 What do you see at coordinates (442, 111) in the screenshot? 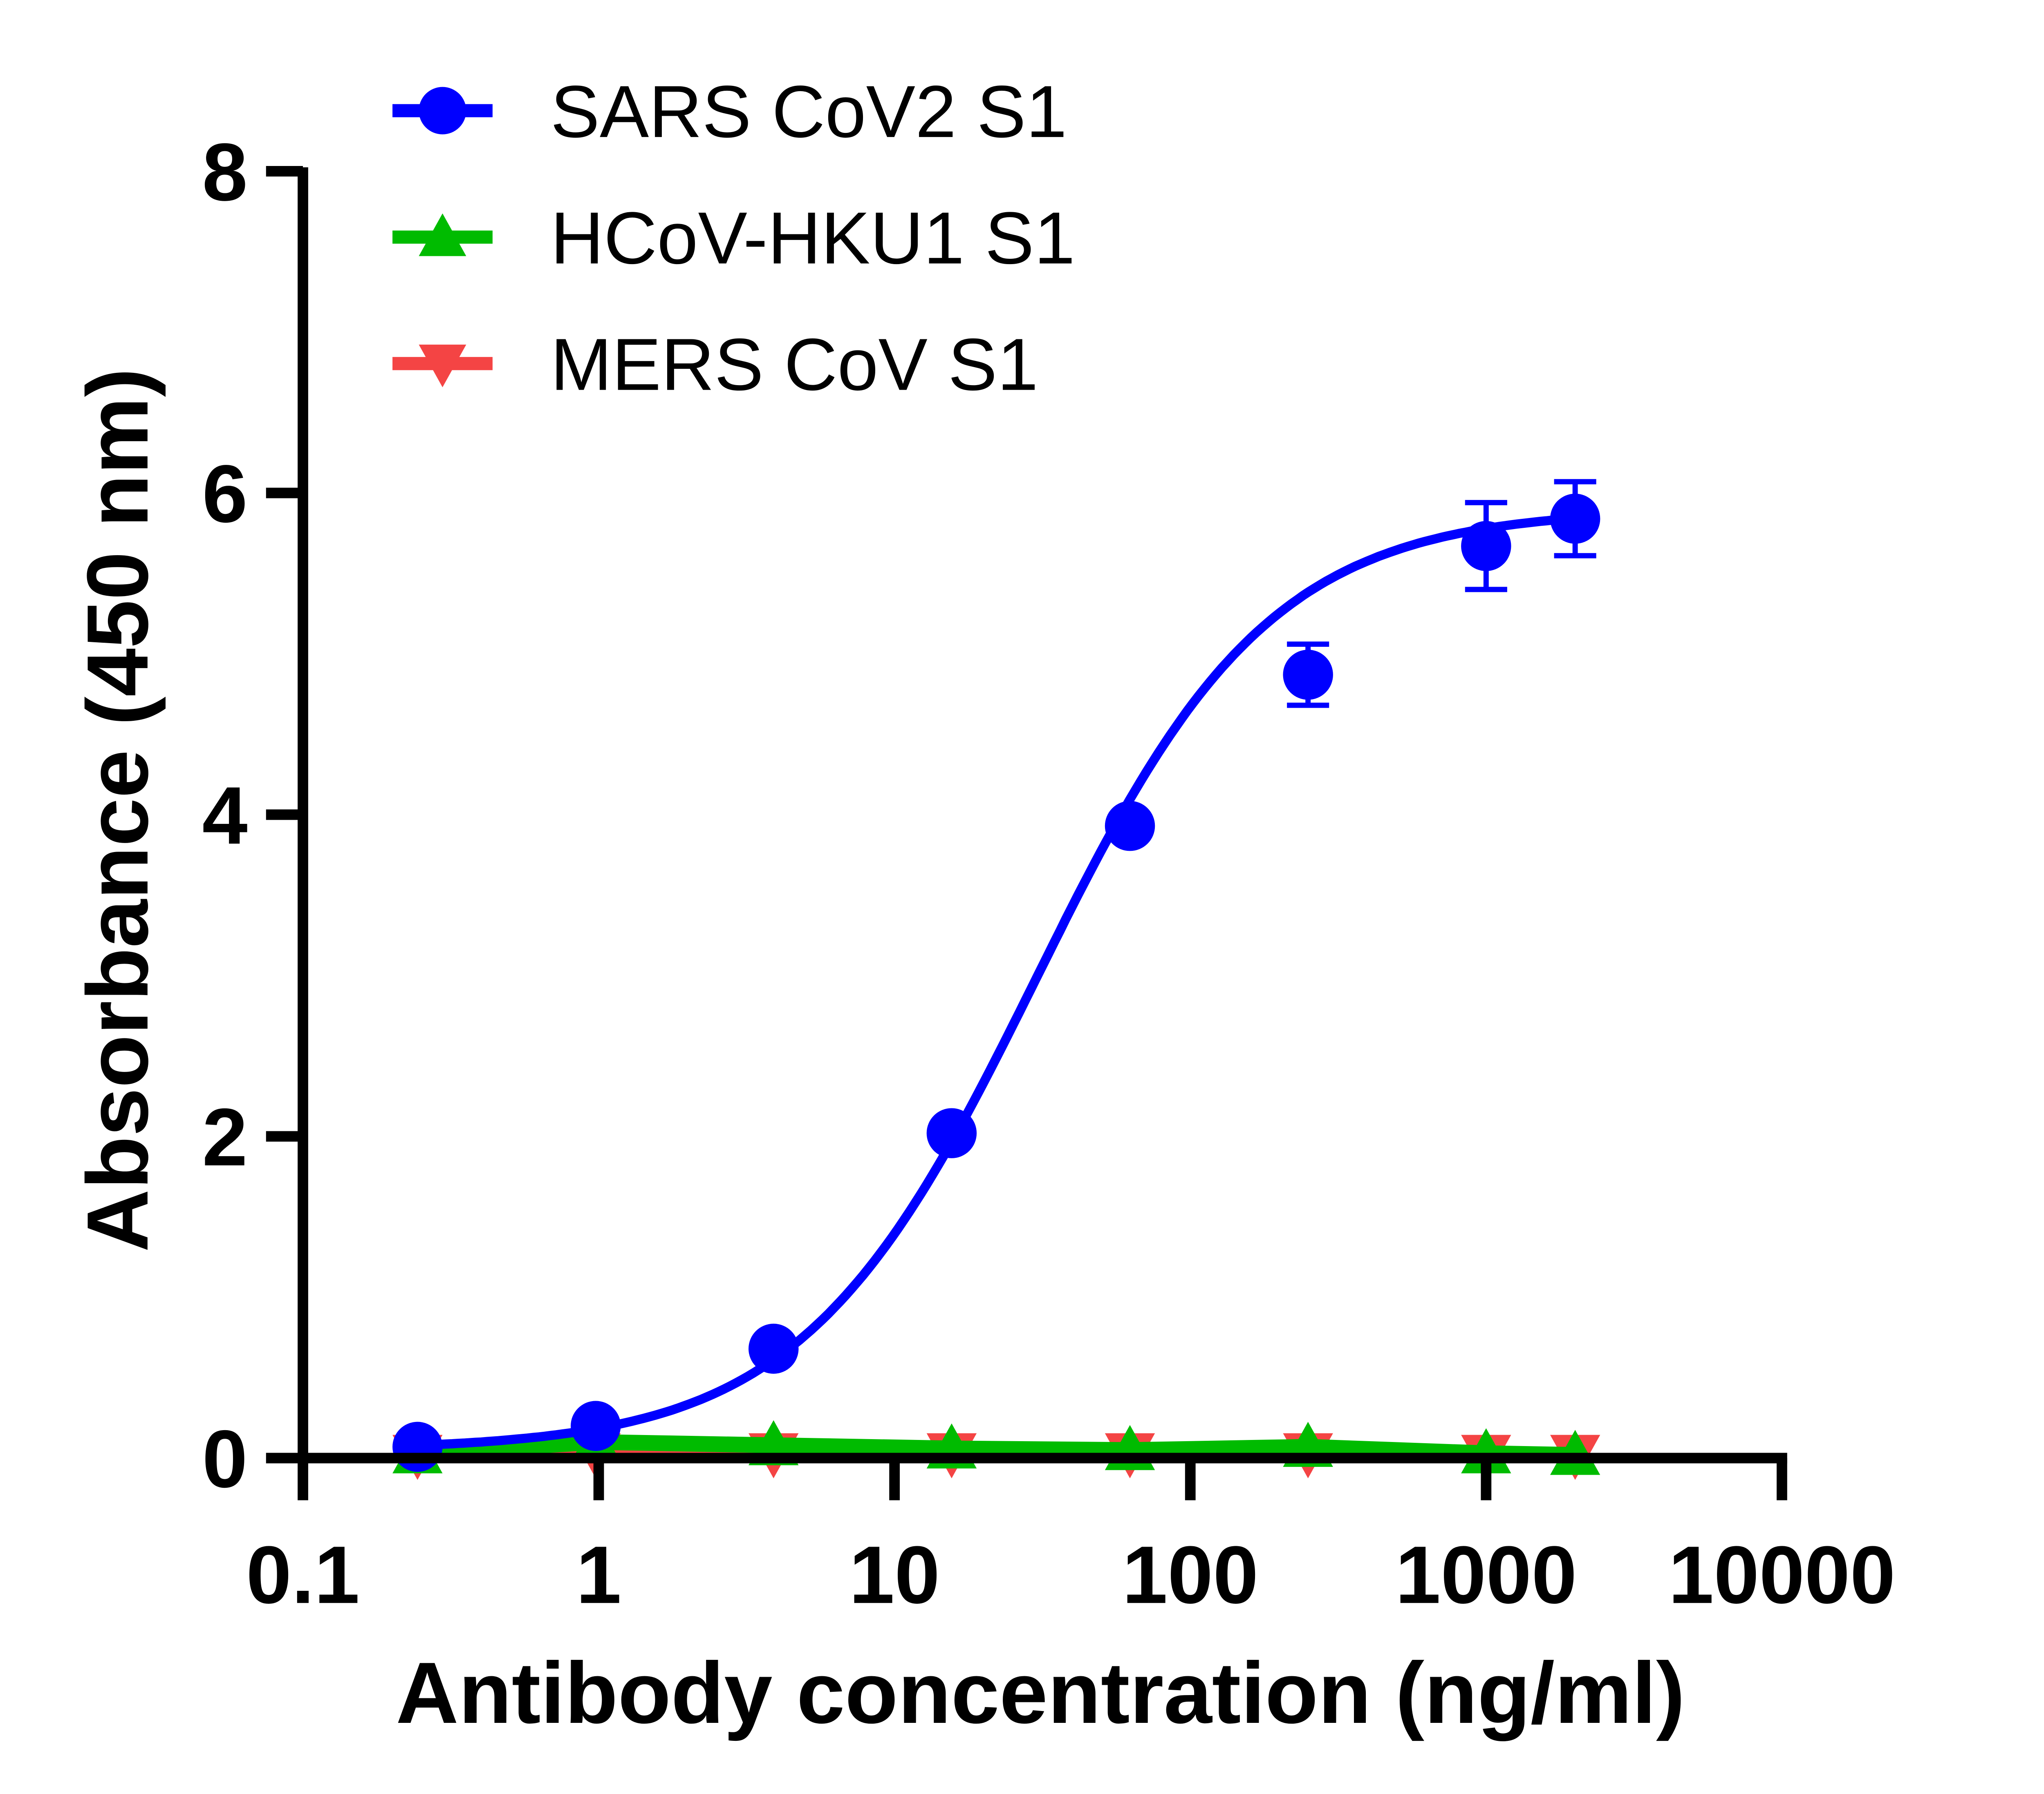
I see `legend-marker-circle-icon` at bounding box center [442, 111].